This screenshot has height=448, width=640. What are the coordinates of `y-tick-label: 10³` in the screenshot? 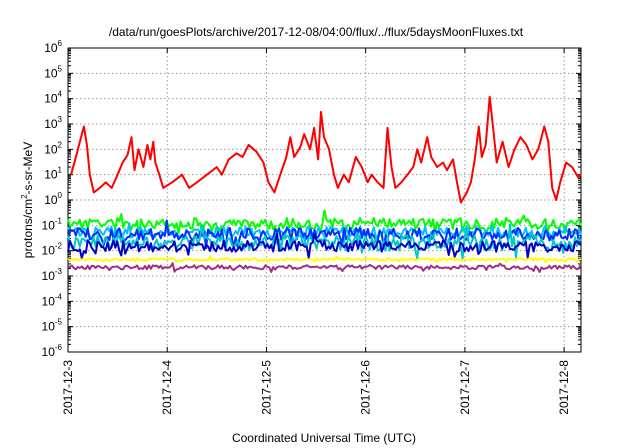 It's located at (53, 123).